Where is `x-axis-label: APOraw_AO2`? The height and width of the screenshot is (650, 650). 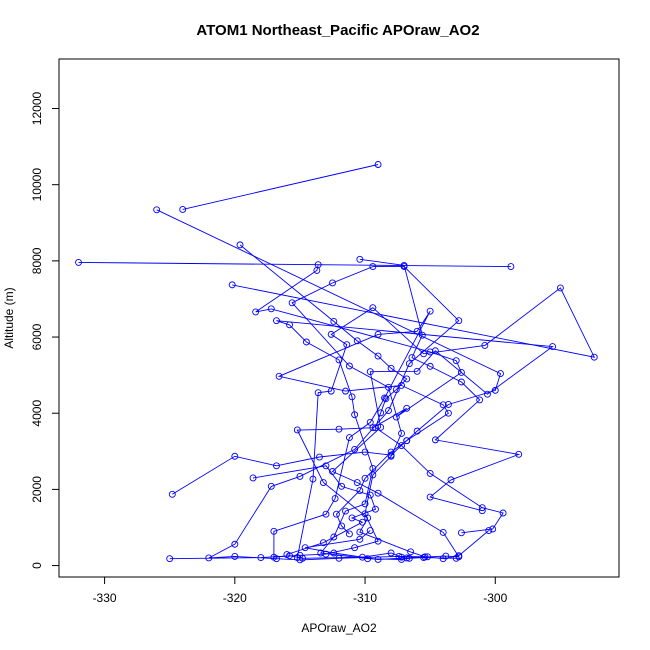 x-axis-label: APOraw_AO2 is located at coordinates (339, 628).